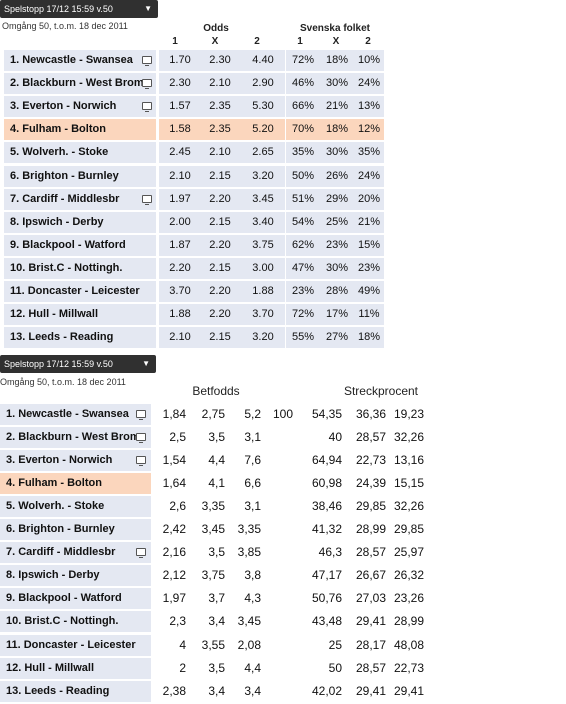 Image resolution: width=566 pixels, height=704 pixels. I want to click on betfodds-cell: 7,6, so click(252, 460).